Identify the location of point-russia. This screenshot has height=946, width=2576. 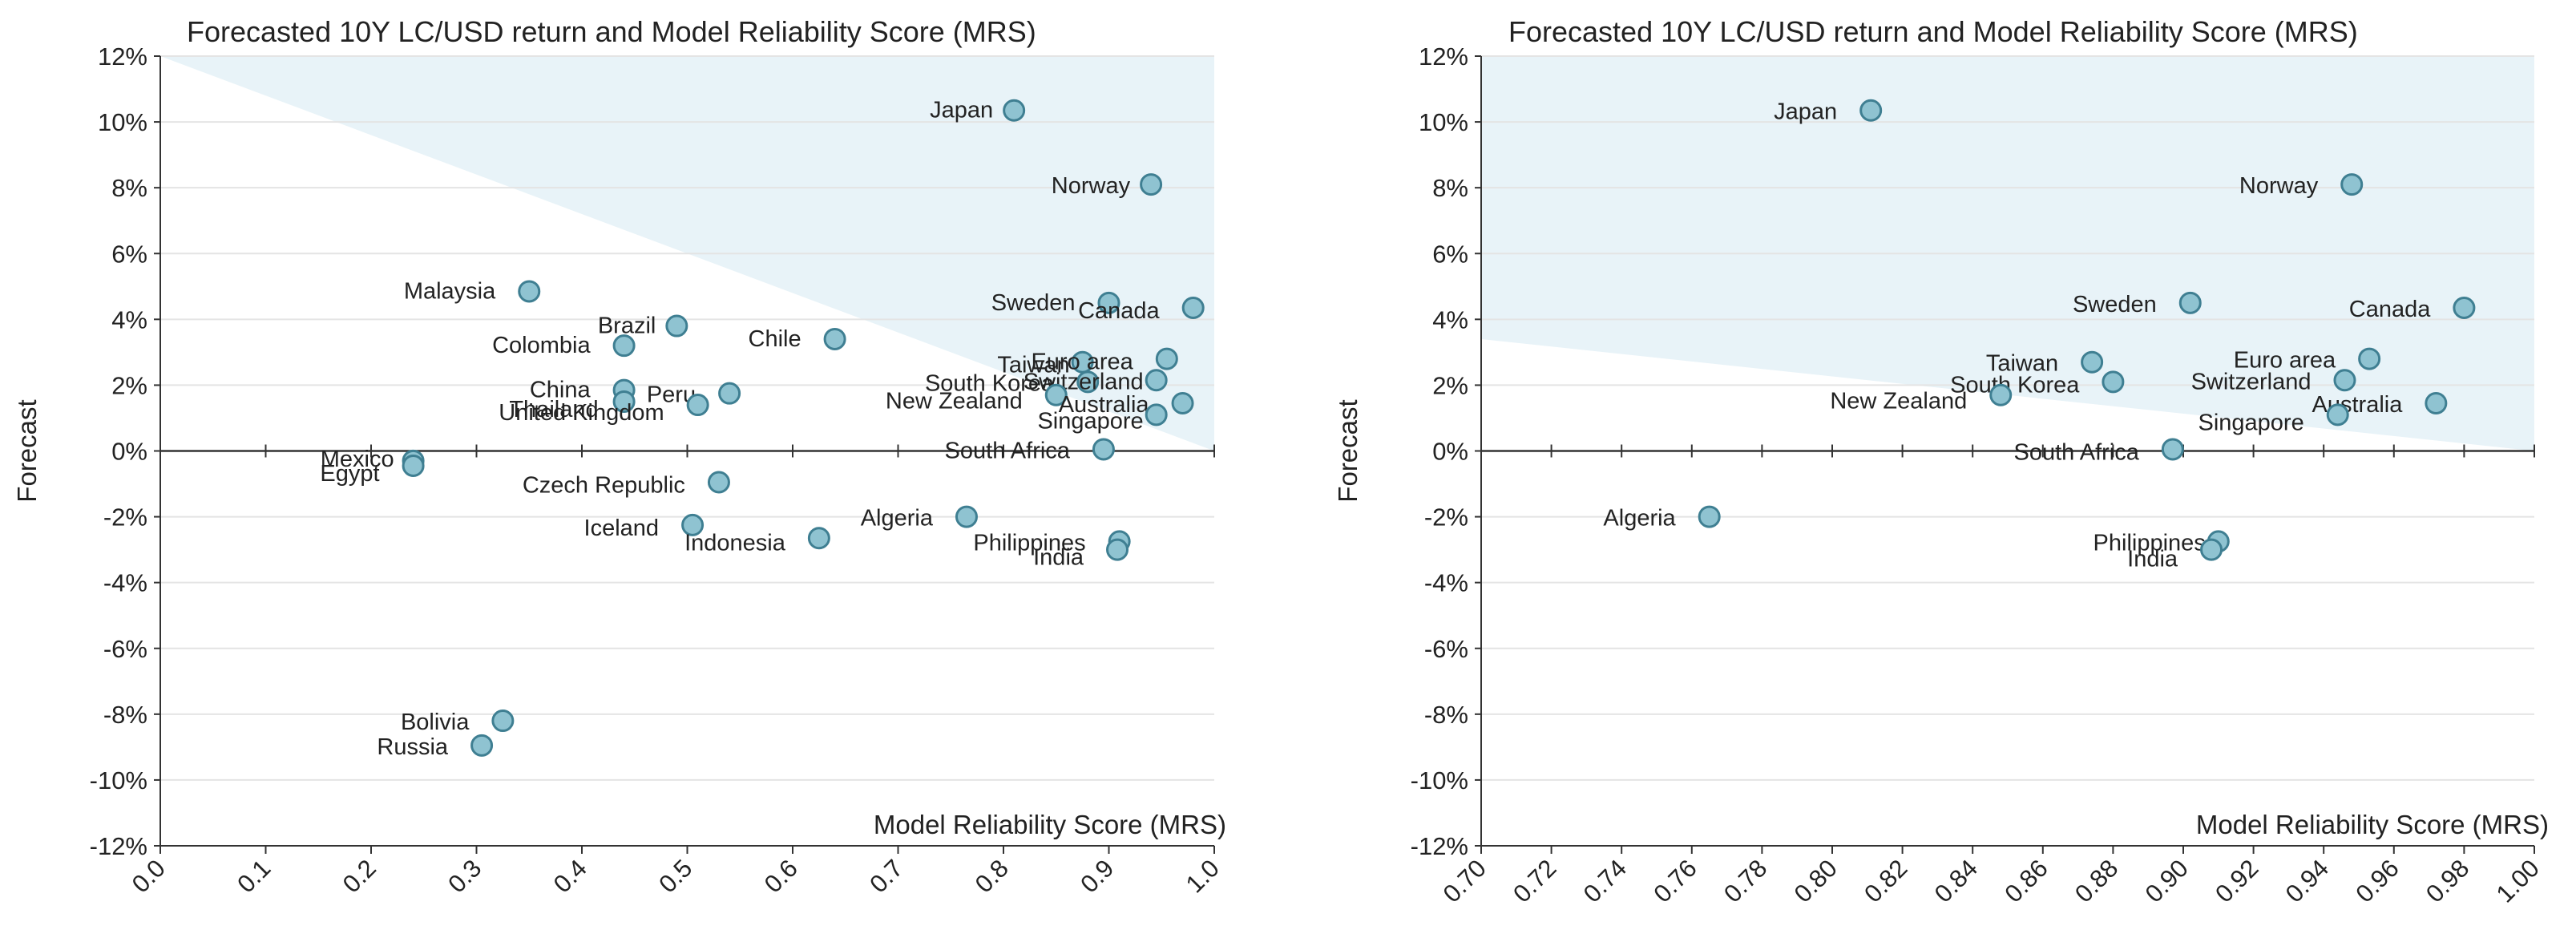
(482, 745).